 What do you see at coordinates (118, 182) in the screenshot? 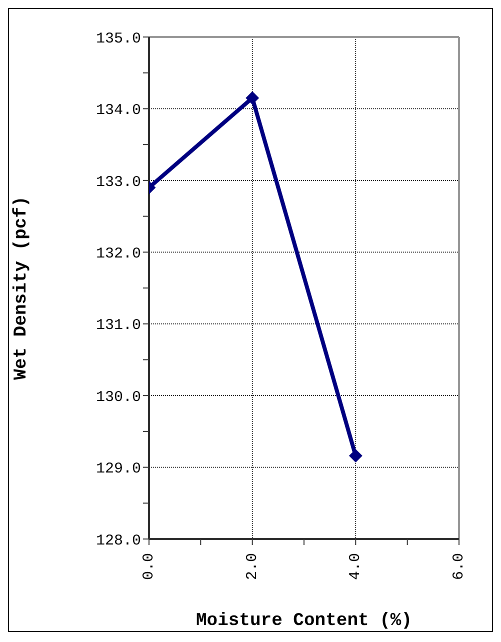
I see `y-tick-label: 133.0` at bounding box center [118, 182].